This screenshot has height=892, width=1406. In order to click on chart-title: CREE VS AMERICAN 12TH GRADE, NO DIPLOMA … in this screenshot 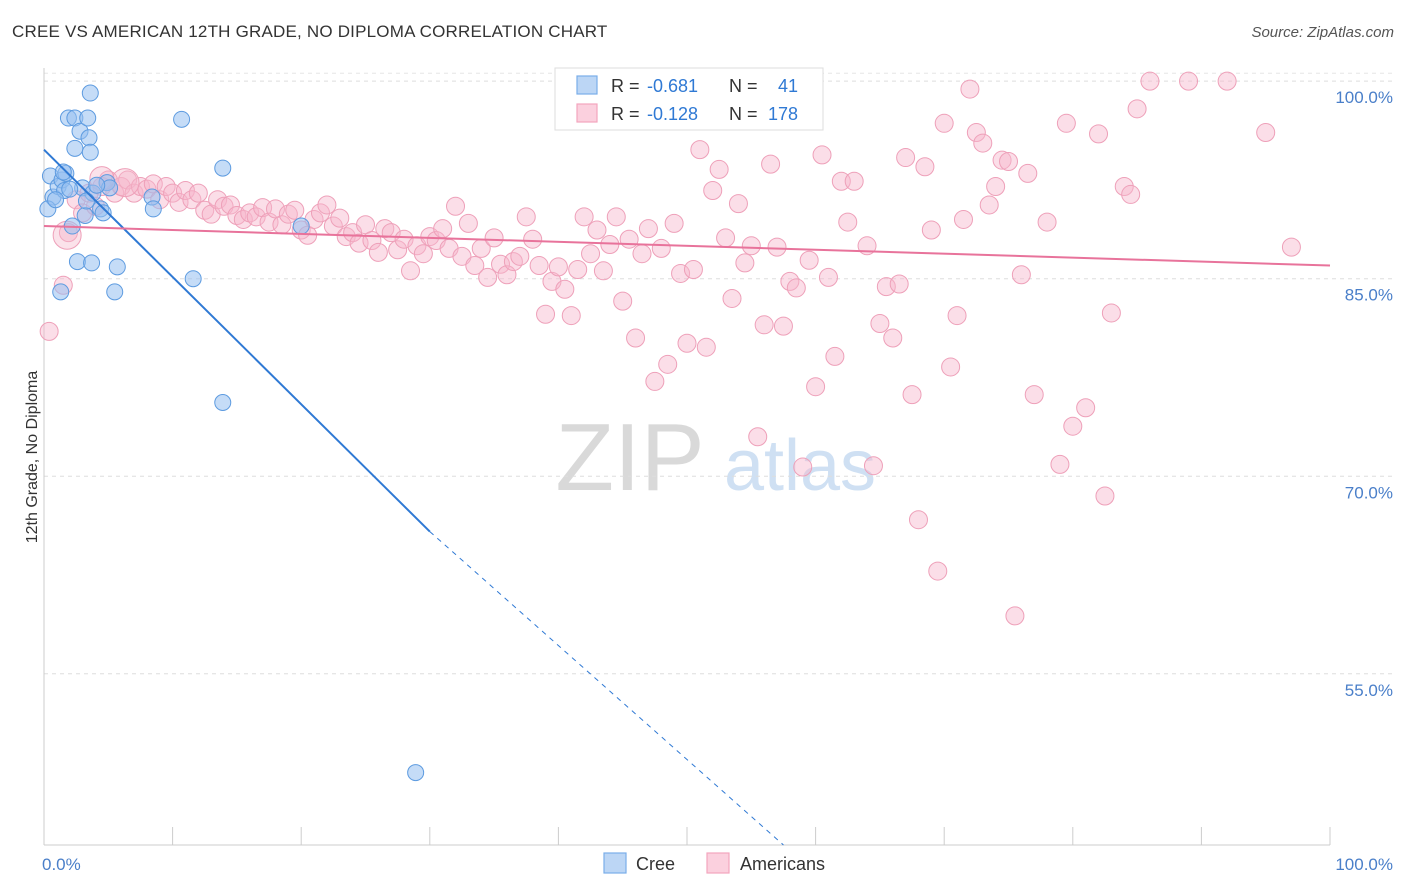, I will do `click(310, 31)`.